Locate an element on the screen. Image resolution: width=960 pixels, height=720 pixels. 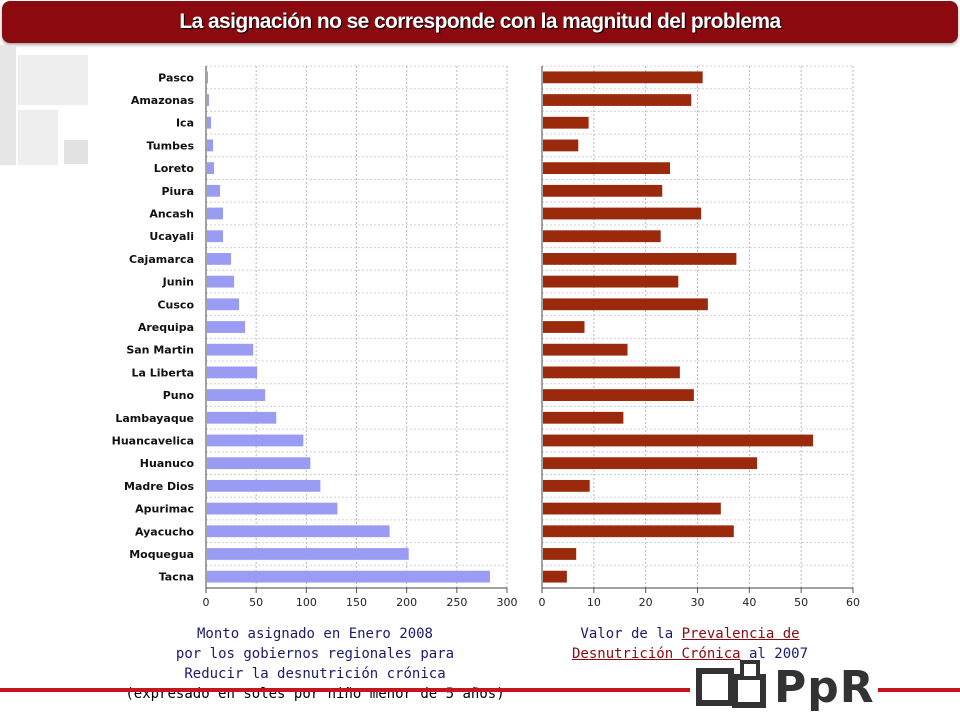
region-label: Puno is located at coordinates (179, 395).